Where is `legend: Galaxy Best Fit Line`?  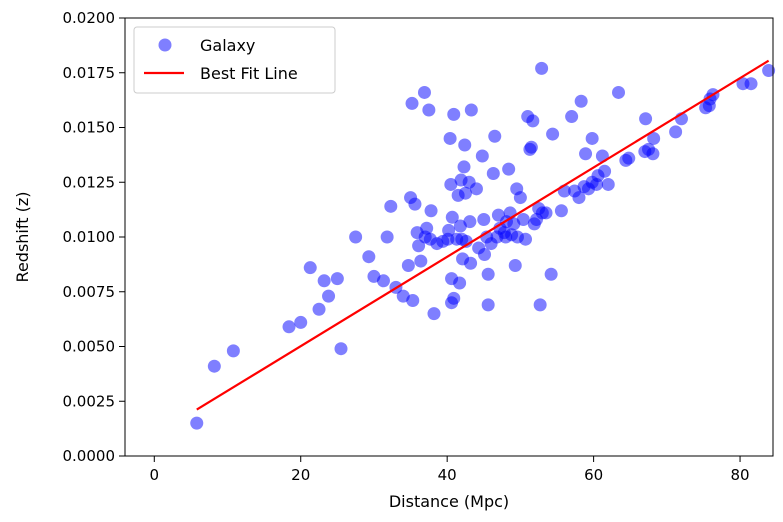 legend: Galaxy Best Fit Line is located at coordinates (234, 60).